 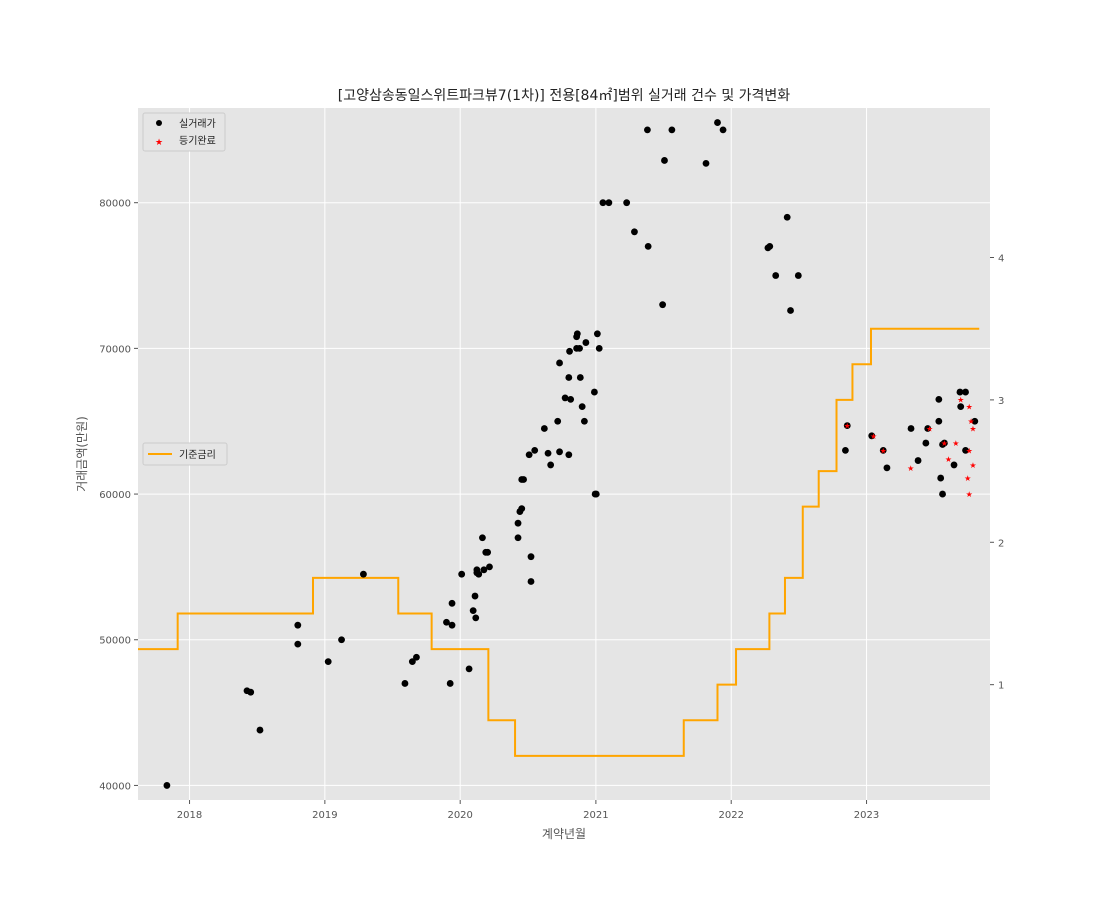 What do you see at coordinates (197, 124) in the screenshot?
I see `legend-label-transaction: 실거래가` at bounding box center [197, 124].